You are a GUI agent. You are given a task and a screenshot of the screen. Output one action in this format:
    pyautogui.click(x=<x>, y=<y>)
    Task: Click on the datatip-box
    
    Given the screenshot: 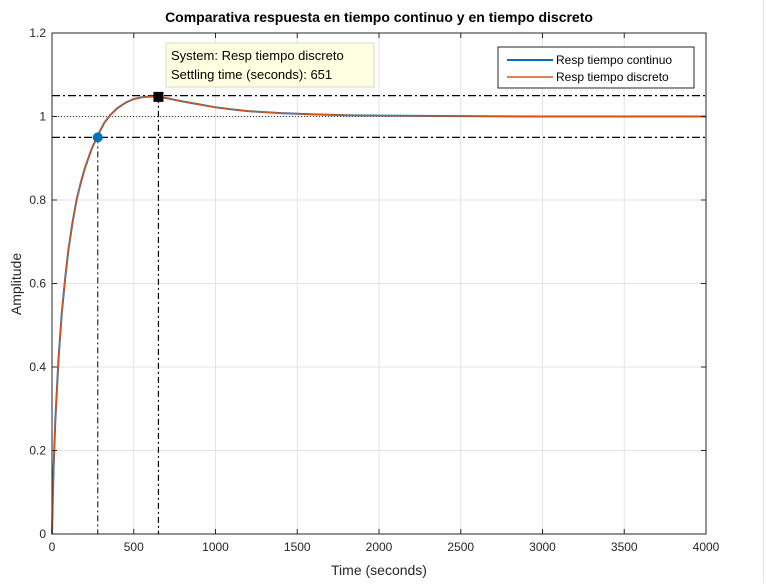 What is the action you would take?
    pyautogui.click(x=270, y=65)
    